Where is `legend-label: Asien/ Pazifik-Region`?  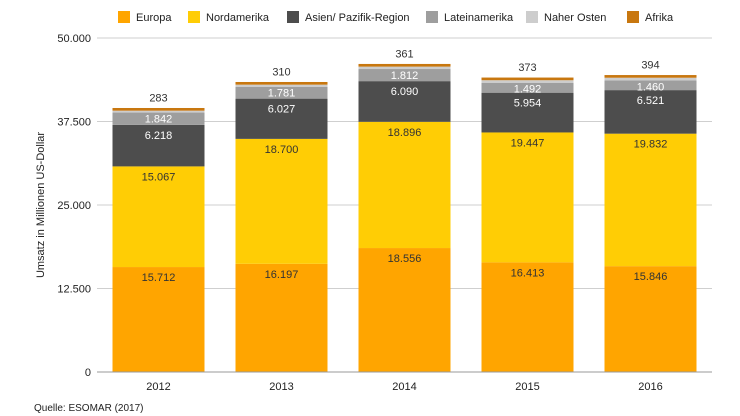
legend-label: Asien/ Pazifik-Region is located at coordinates (357, 18).